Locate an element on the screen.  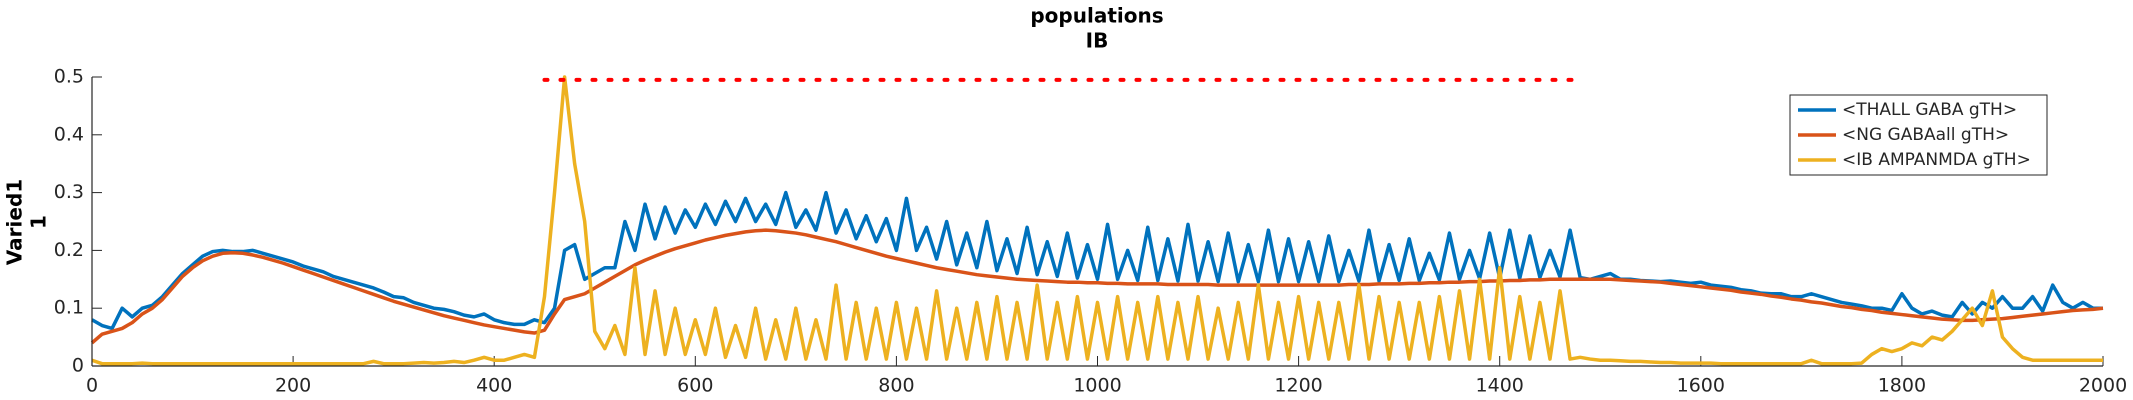
y-tick-label: 0.1 is located at coordinates (69, 308).